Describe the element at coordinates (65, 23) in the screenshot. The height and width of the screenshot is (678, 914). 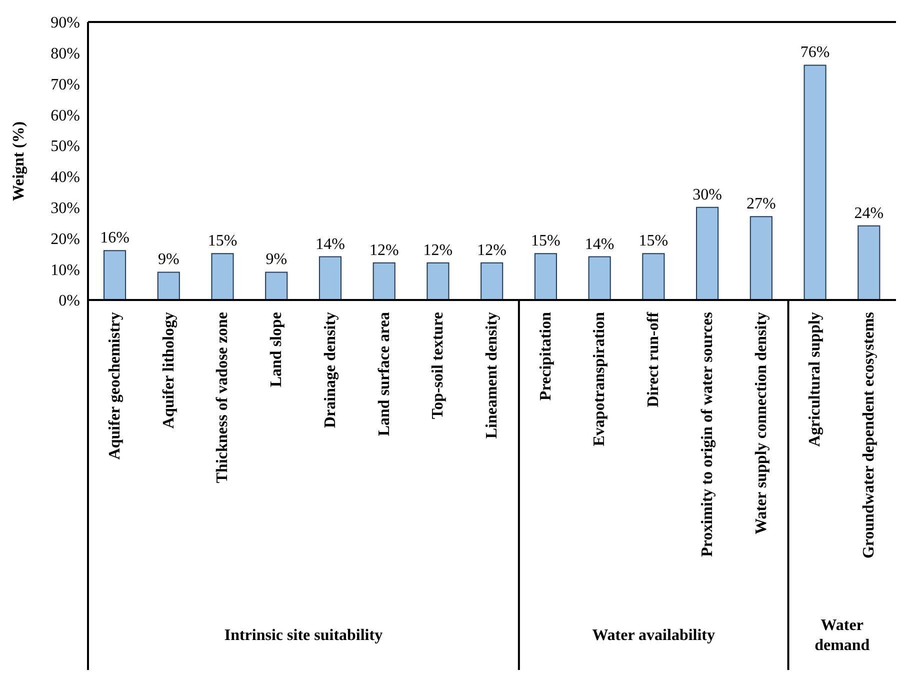
I see `y-tick-label: 90%` at that location.